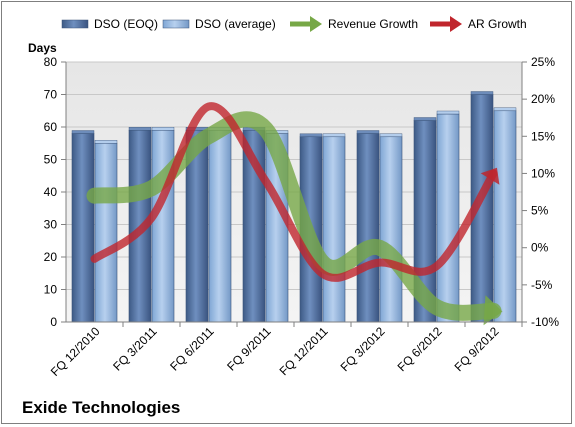 This screenshot has width=575, height=427. I want to click on y-tick-label: 50, so click(51, 160).